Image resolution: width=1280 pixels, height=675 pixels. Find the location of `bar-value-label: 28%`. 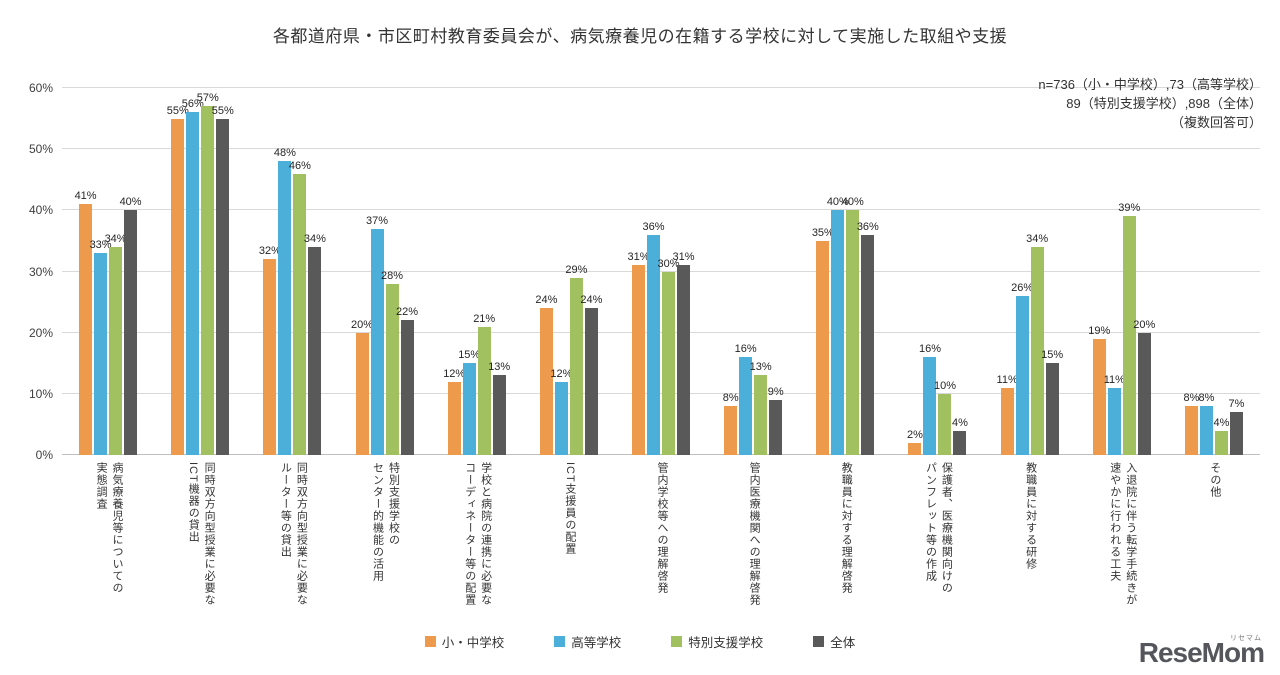

bar-value-label: 28% is located at coordinates (392, 275).